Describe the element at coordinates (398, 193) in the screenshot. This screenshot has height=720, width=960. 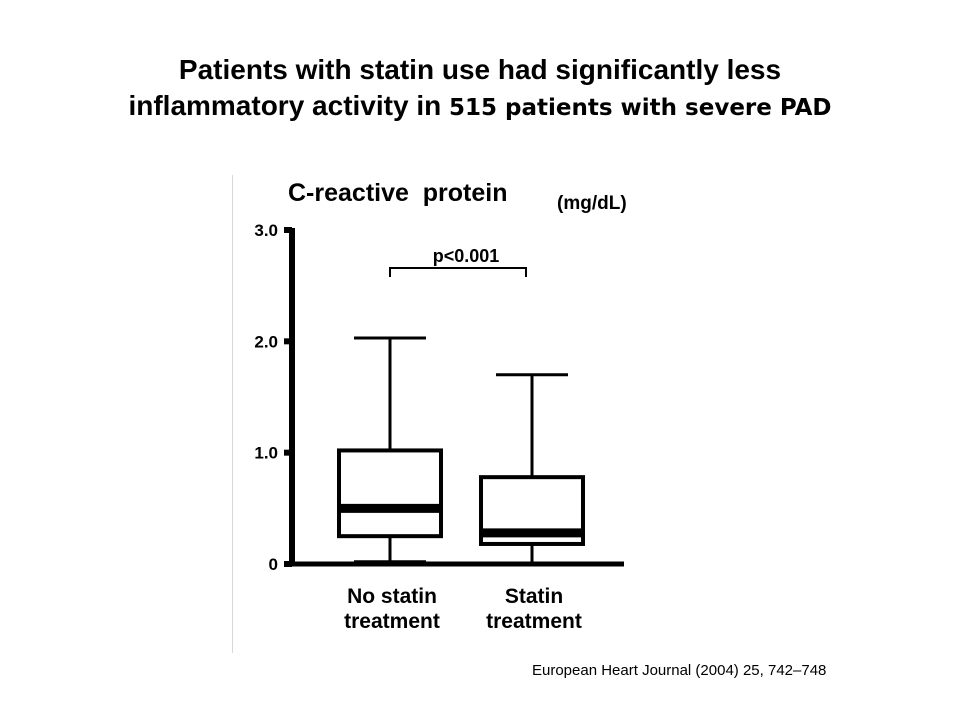
I see `chart-title: C-reactive protein` at that location.